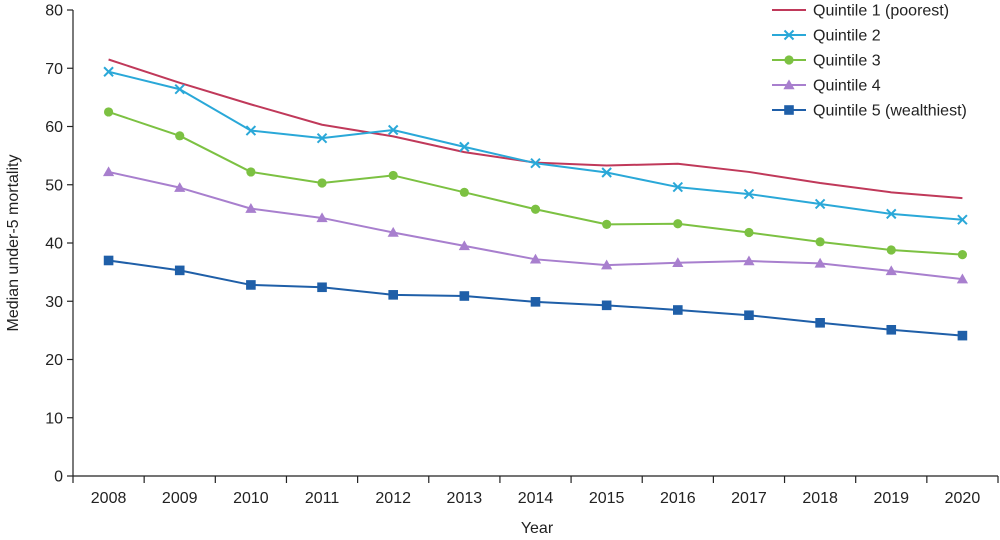  Describe the element at coordinates (54, 418) in the screenshot. I see `y-tick-label: 10` at that location.